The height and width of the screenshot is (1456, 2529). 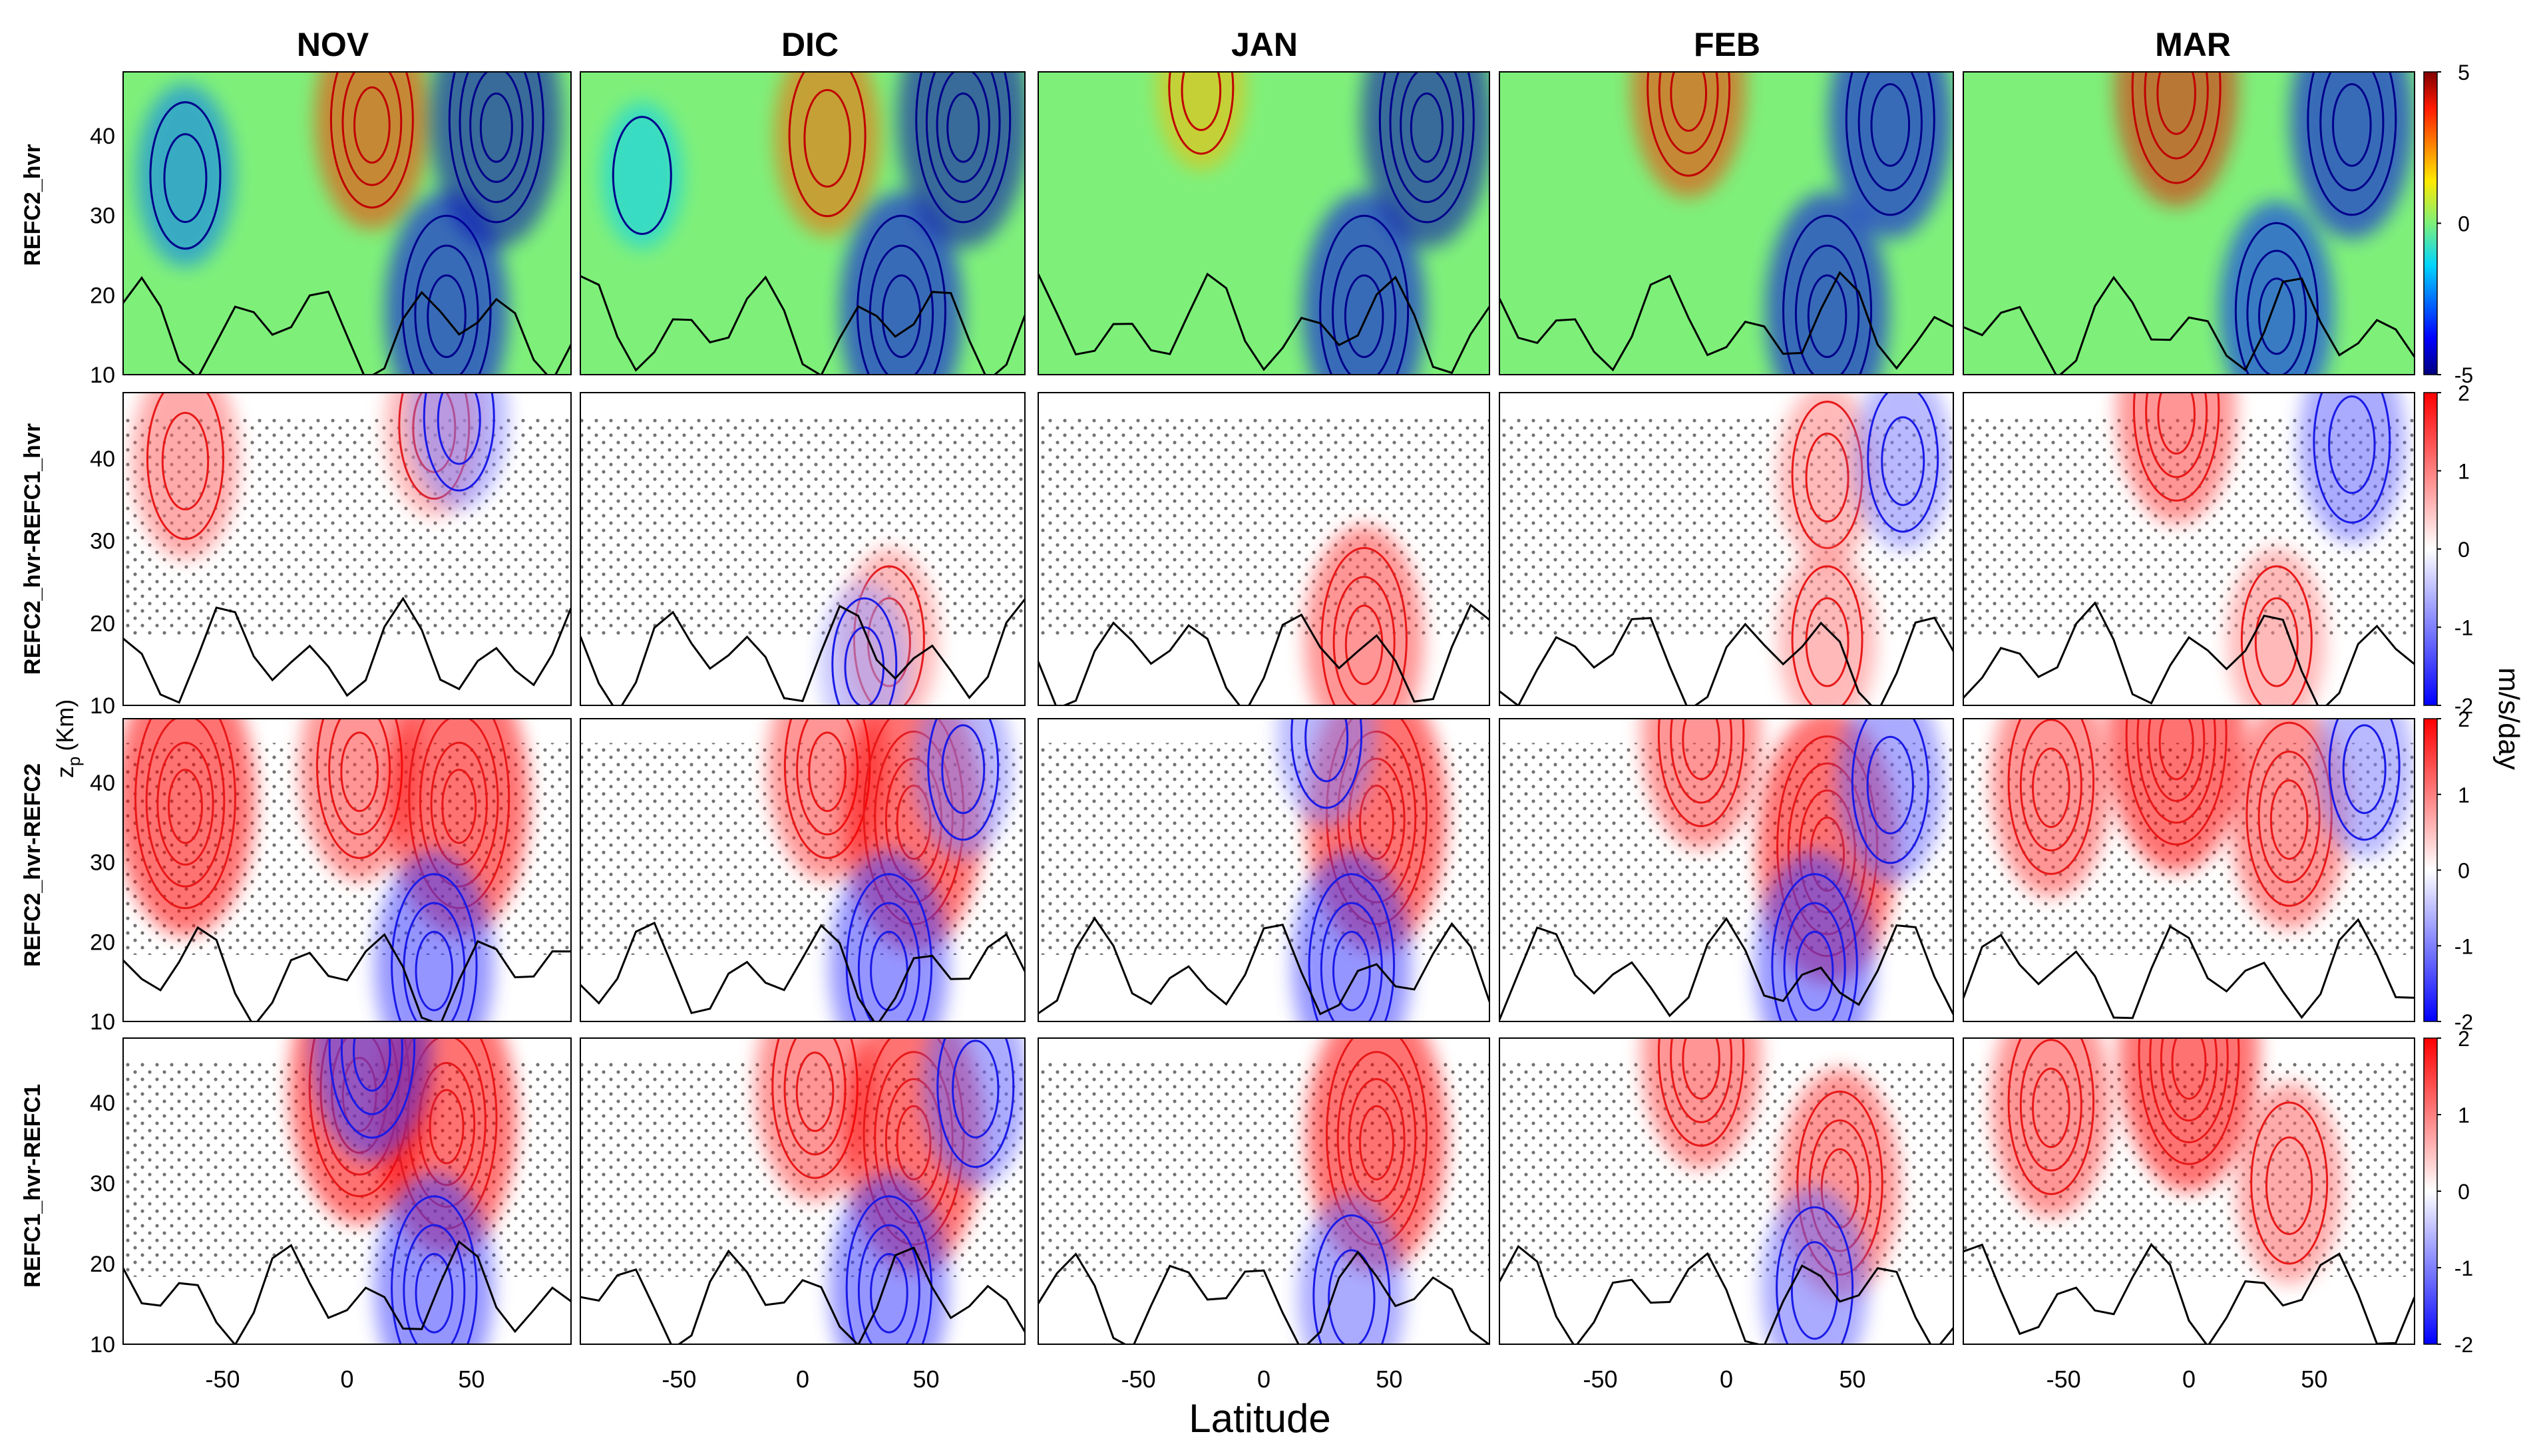 I want to click on x-tick-label: 50, so click(x=1389, y=1379).